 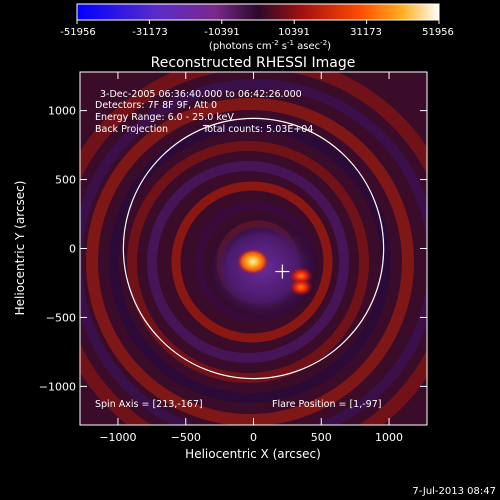 What do you see at coordinates (156, 105) in the screenshot?
I see `detectors-text: Detectors: 7F 8F 9F, Att 0` at bounding box center [156, 105].